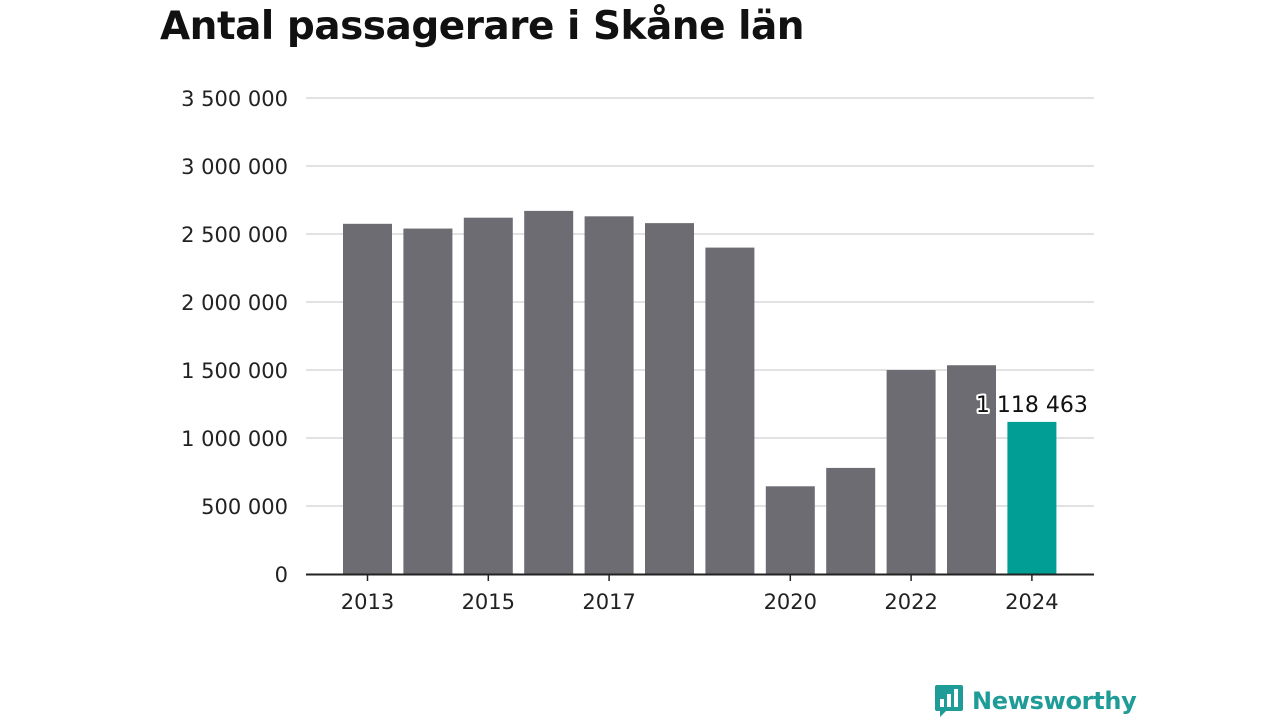 The width and height of the screenshot is (1280, 720). I want to click on x-tick-label: 2013, so click(367, 602).